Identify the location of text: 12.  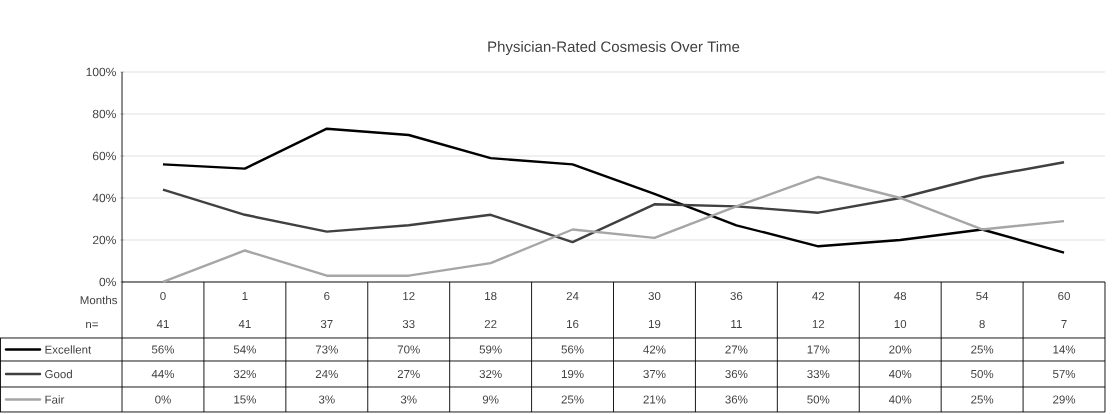
(818, 323).